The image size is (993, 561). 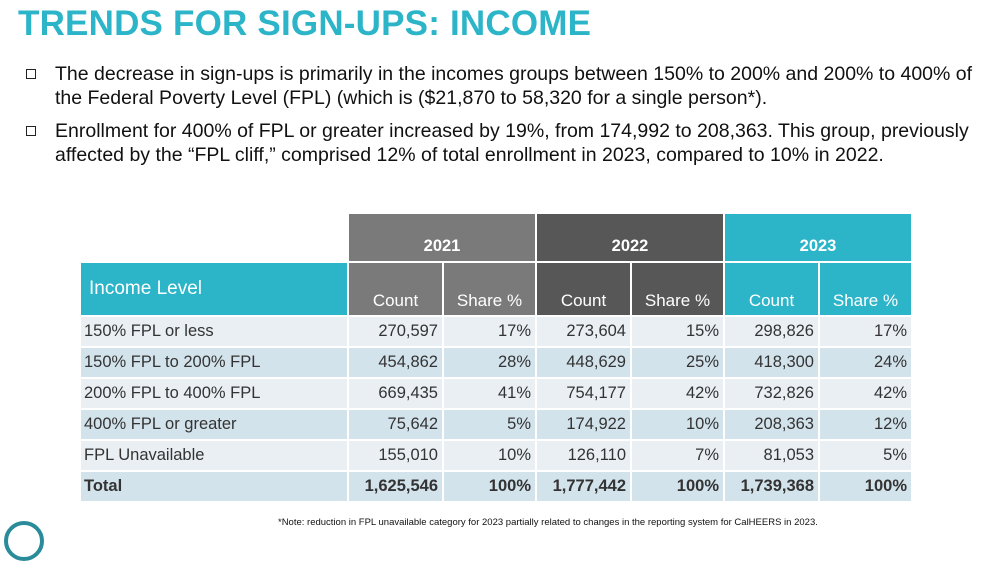 What do you see at coordinates (395, 455) in the screenshot?
I see `count-cell: 155,010` at bounding box center [395, 455].